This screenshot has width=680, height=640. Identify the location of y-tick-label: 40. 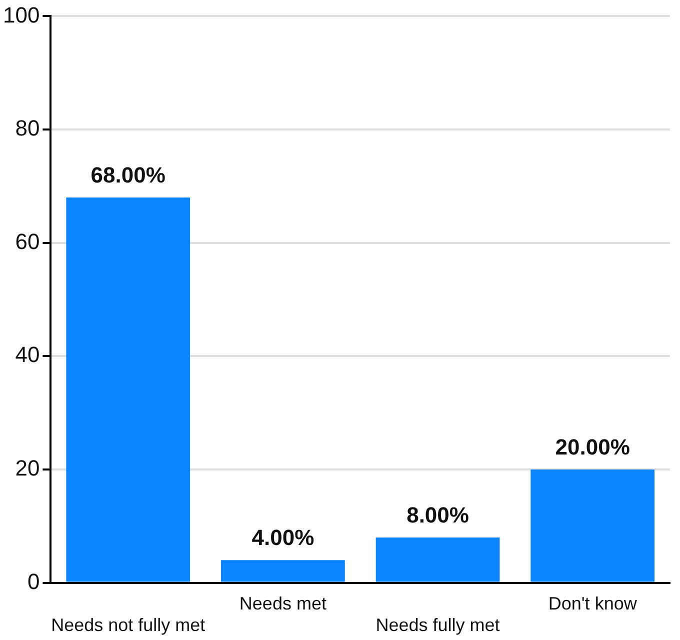
(27, 355).